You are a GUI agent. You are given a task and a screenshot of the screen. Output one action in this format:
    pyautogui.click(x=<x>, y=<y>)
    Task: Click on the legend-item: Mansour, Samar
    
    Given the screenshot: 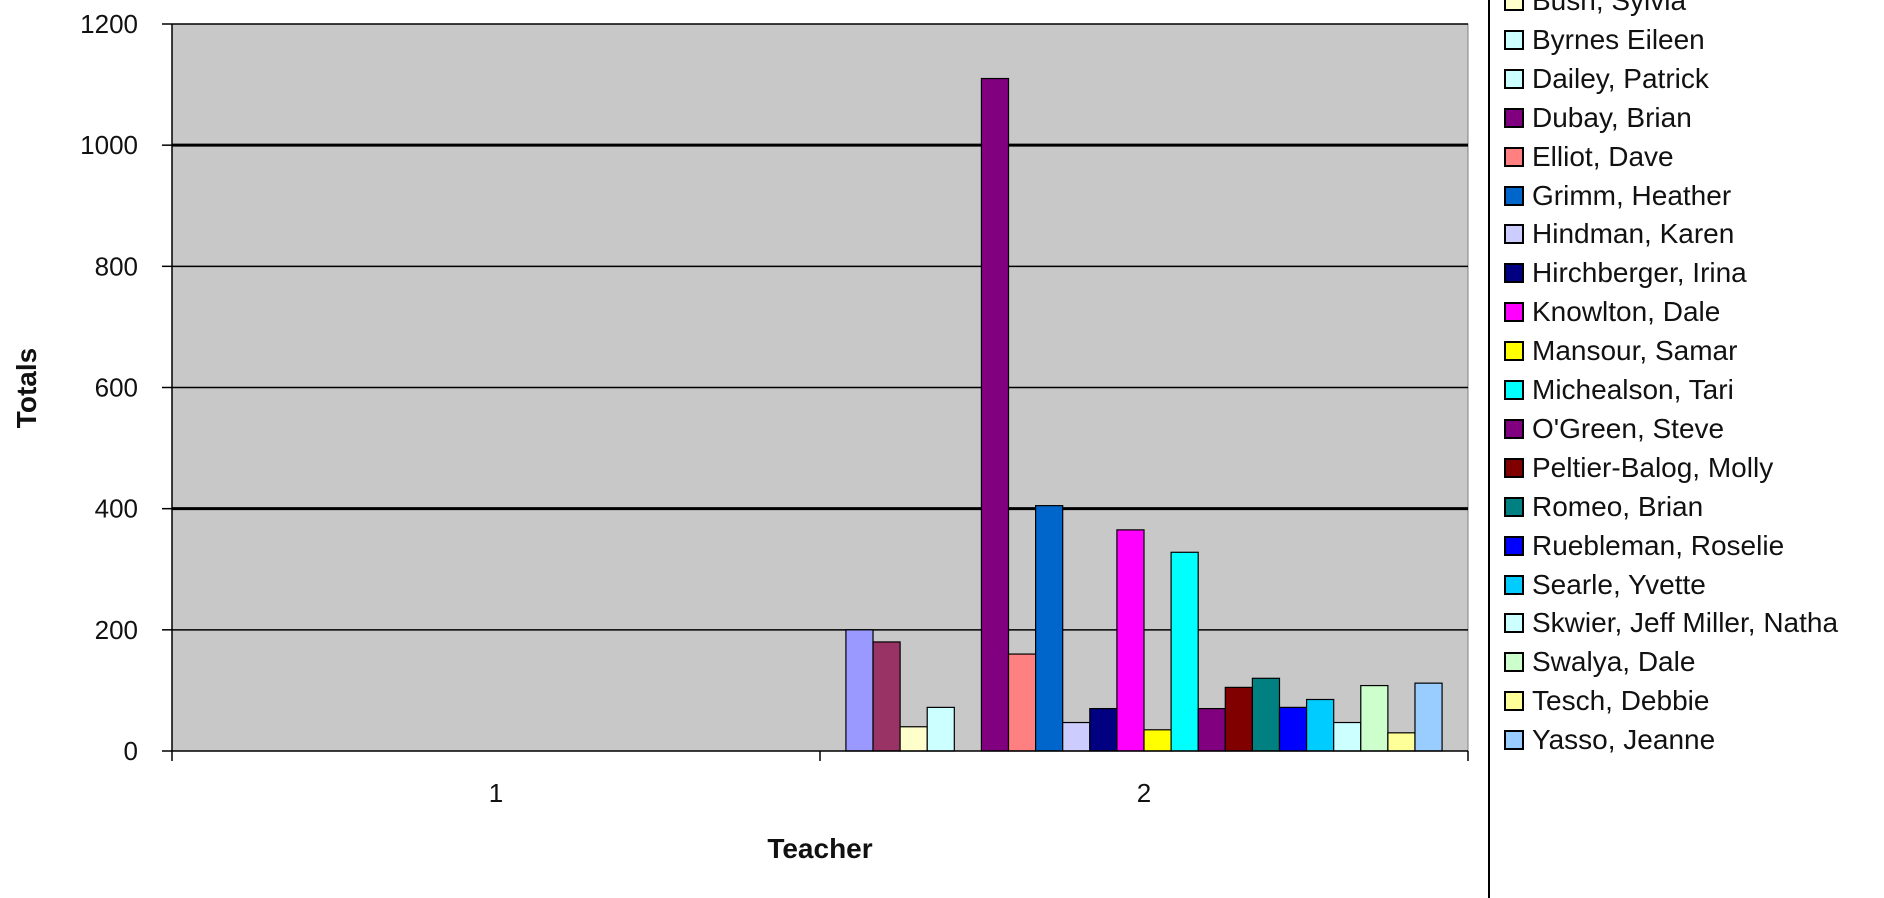 What is the action you would take?
    pyautogui.click(x=1620, y=351)
    